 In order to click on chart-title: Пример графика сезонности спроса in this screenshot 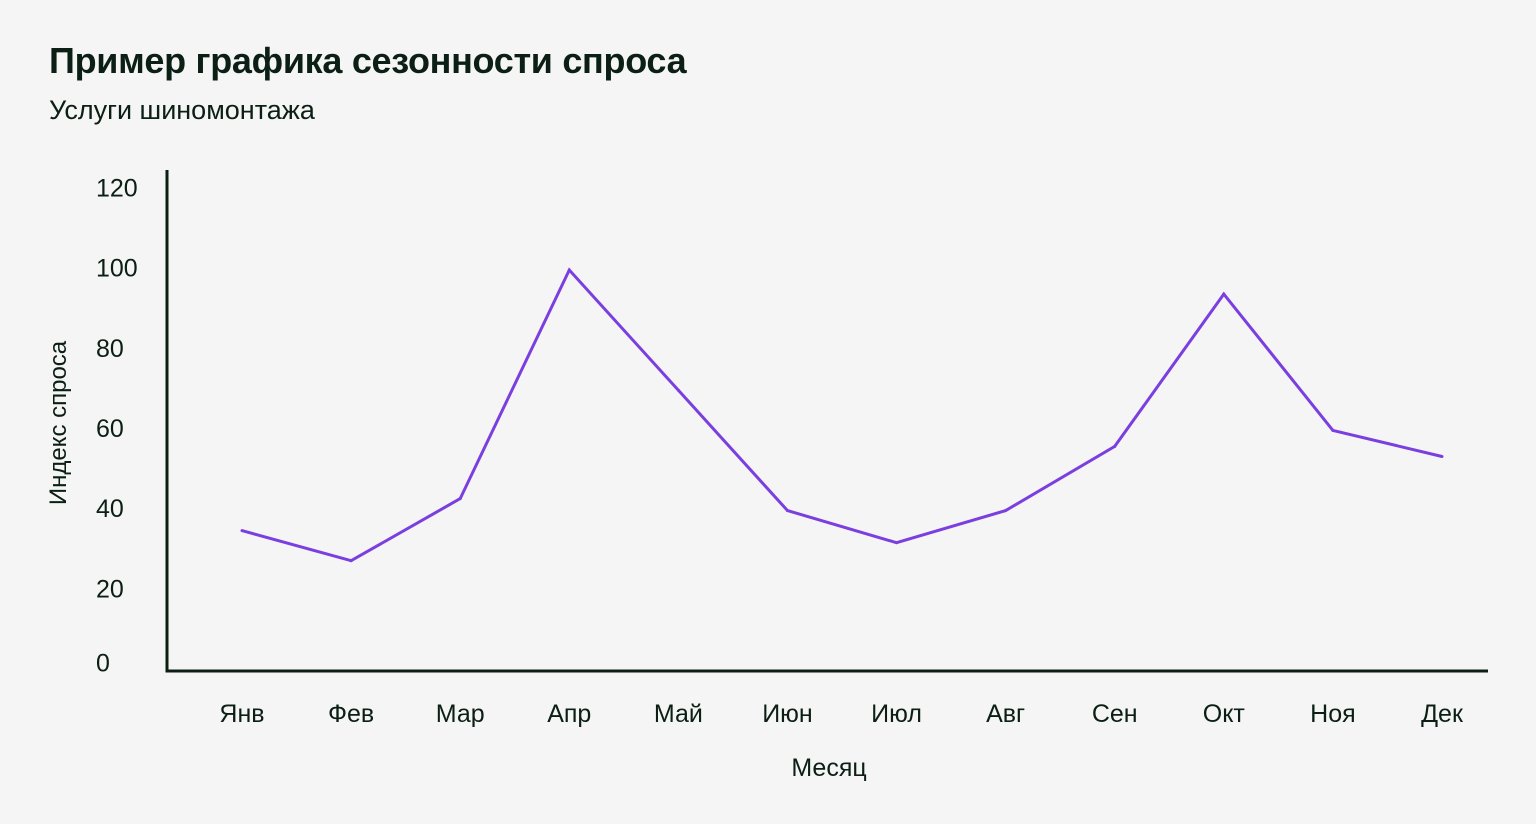, I will do `click(368, 60)`.